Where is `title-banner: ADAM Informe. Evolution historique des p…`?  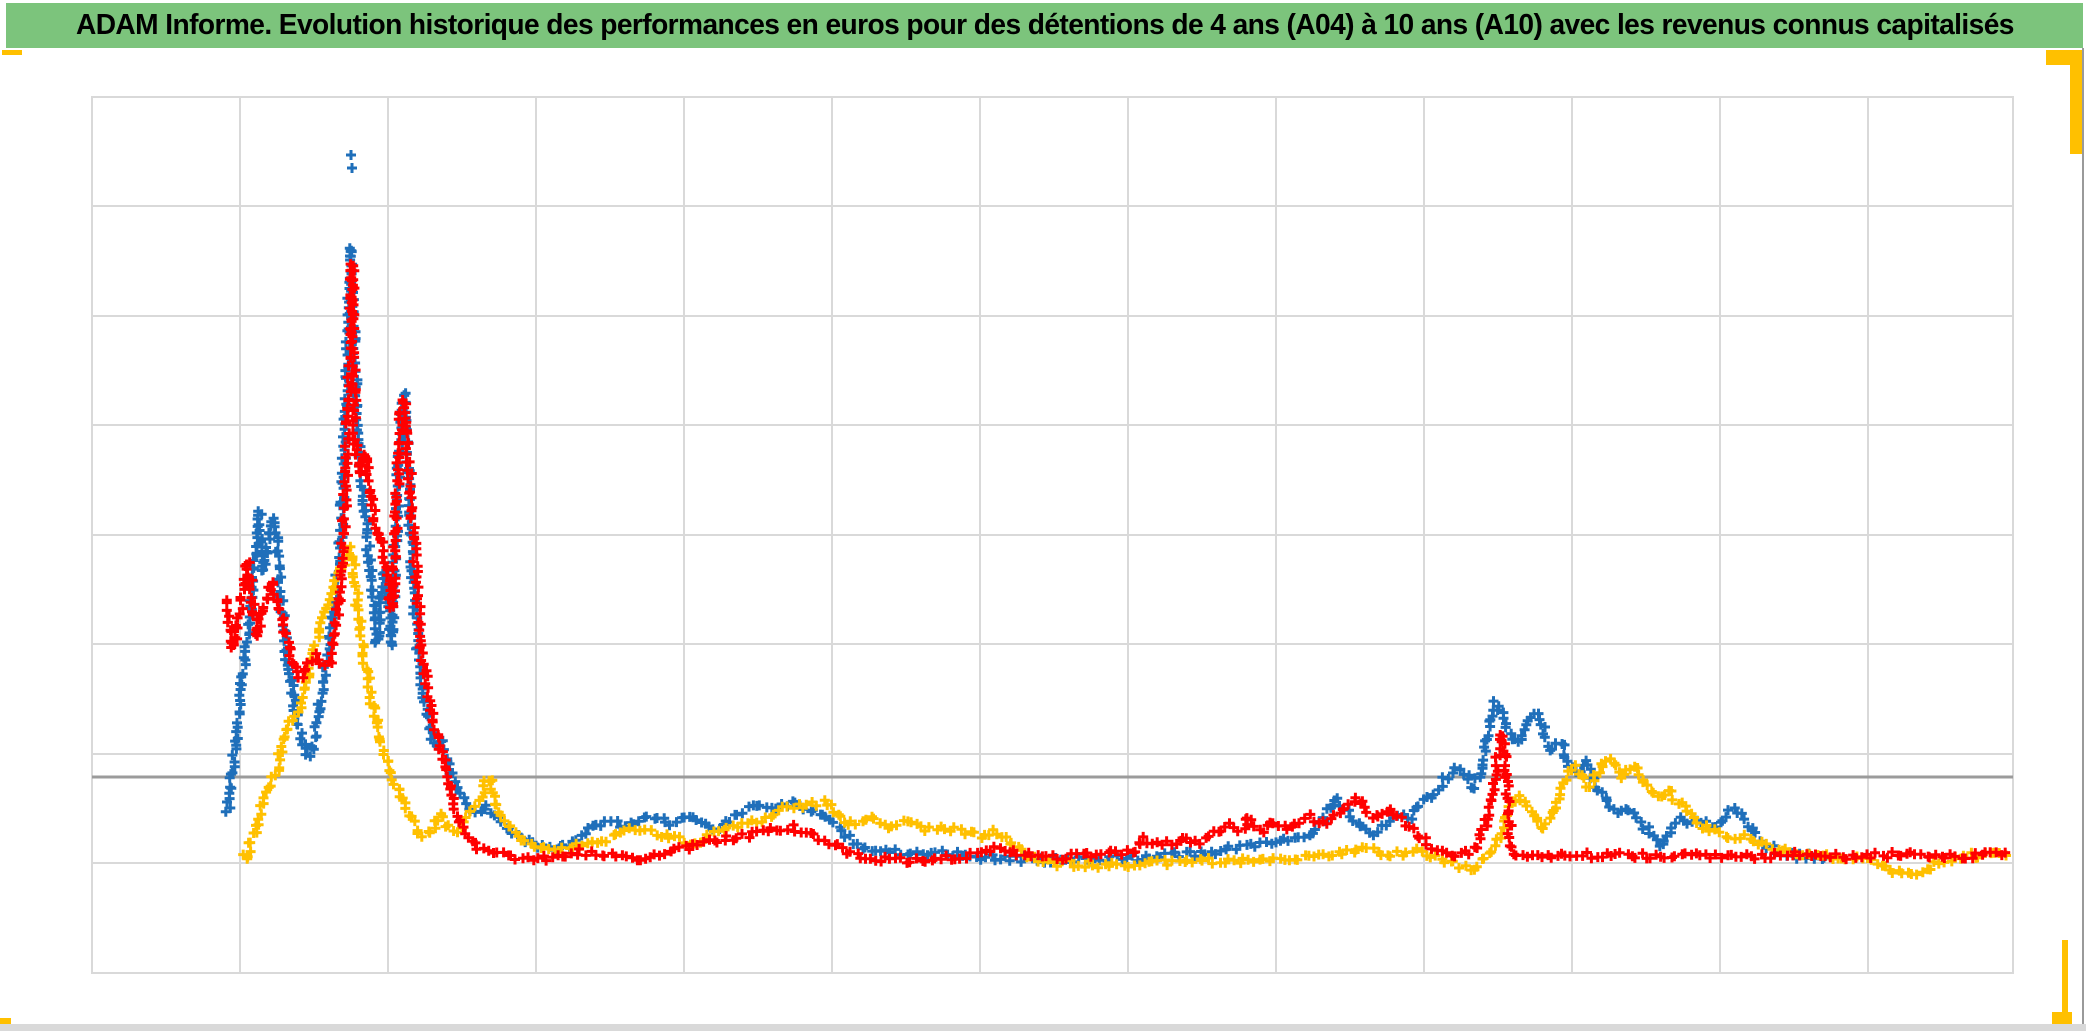 title-banner: ADAM Informe. Evolution historique des p… is located at coordinates (1044, 25).